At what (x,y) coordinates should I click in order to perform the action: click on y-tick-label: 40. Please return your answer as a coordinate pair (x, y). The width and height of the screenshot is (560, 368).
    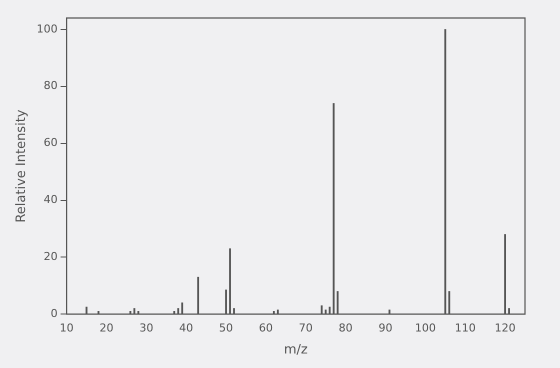
    Looking at the image, I should click on (51, 199).